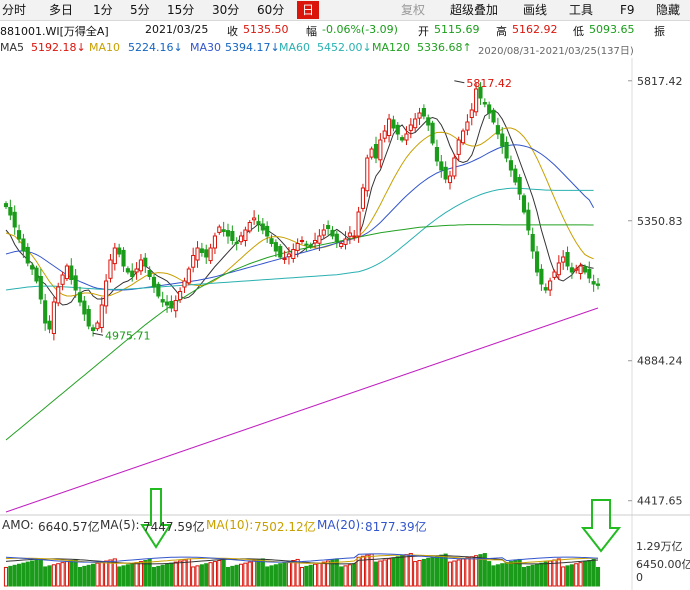 Image resolution: width=690 pixels, height=590 pixels. Describe the element at coordinates (61, 10) in the screenshot. I see `tab-multi-day: 多日` at that location.